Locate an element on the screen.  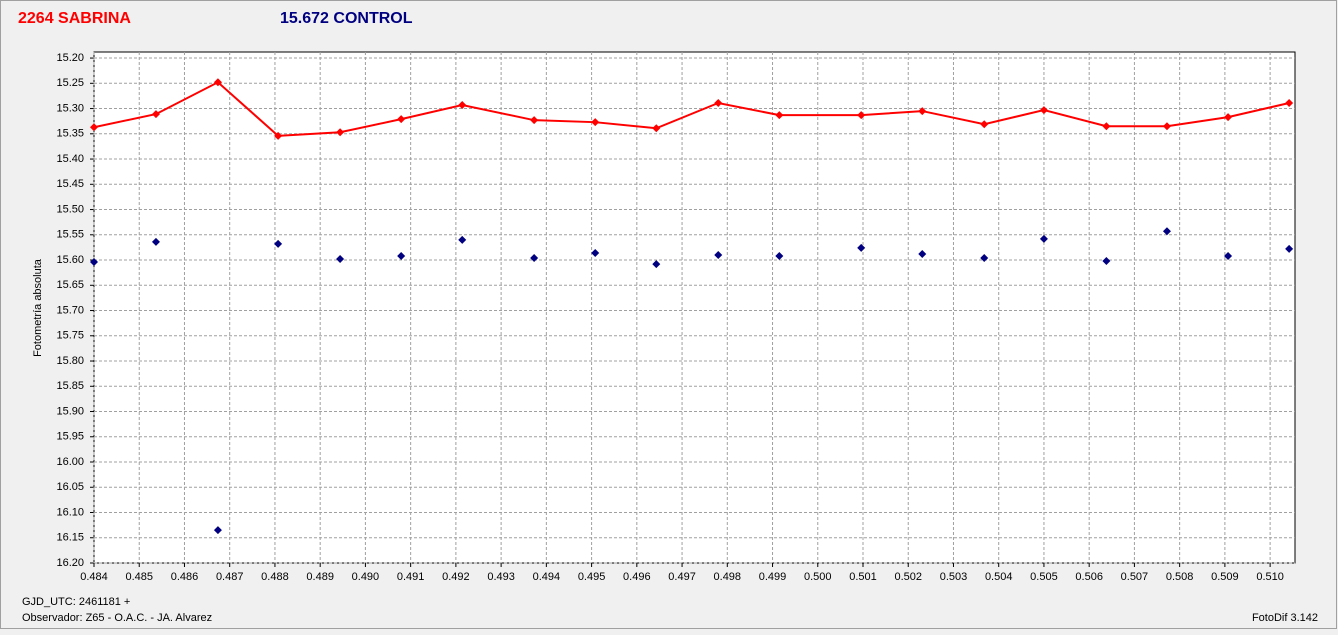
x-tick-label: 0.494 is located at coordinates (547, 577).